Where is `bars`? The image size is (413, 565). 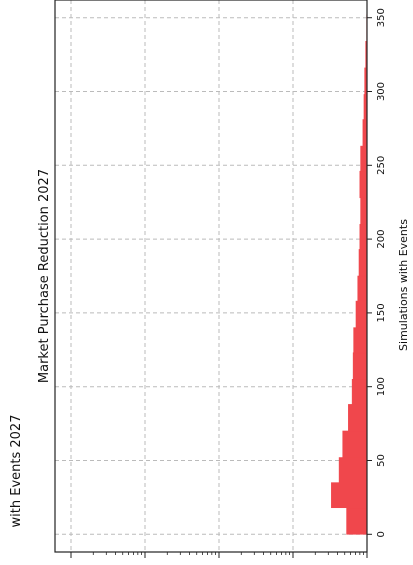 bars is located at coordinates (349, 274).